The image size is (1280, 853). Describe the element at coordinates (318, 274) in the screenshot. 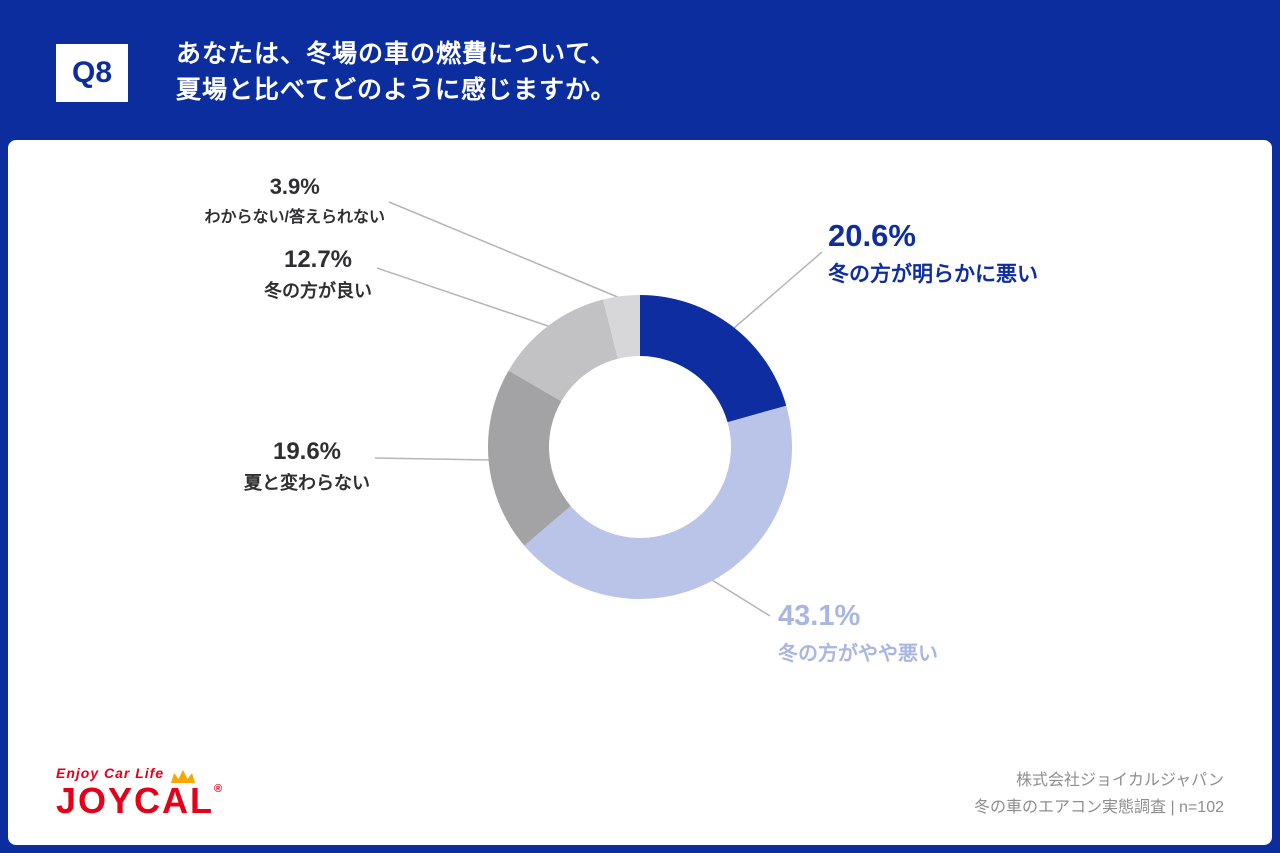

I see `callout-winter-better: 12.7% 冬の方が良い` at that location.